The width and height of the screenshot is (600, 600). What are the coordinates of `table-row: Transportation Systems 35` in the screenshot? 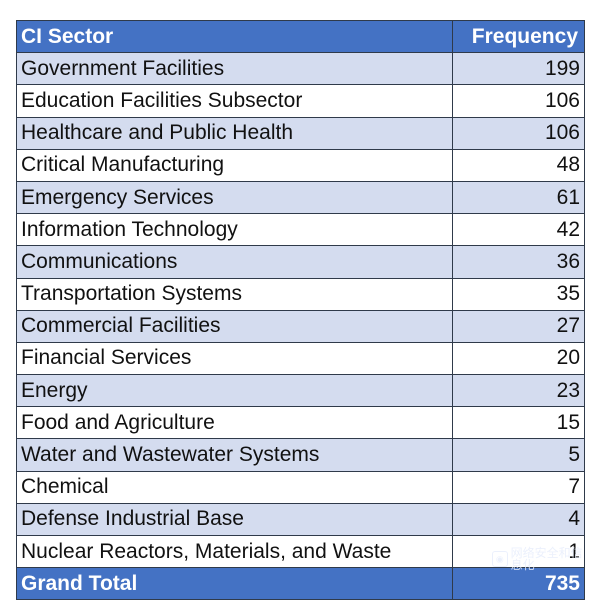 It's located at (300, 294).